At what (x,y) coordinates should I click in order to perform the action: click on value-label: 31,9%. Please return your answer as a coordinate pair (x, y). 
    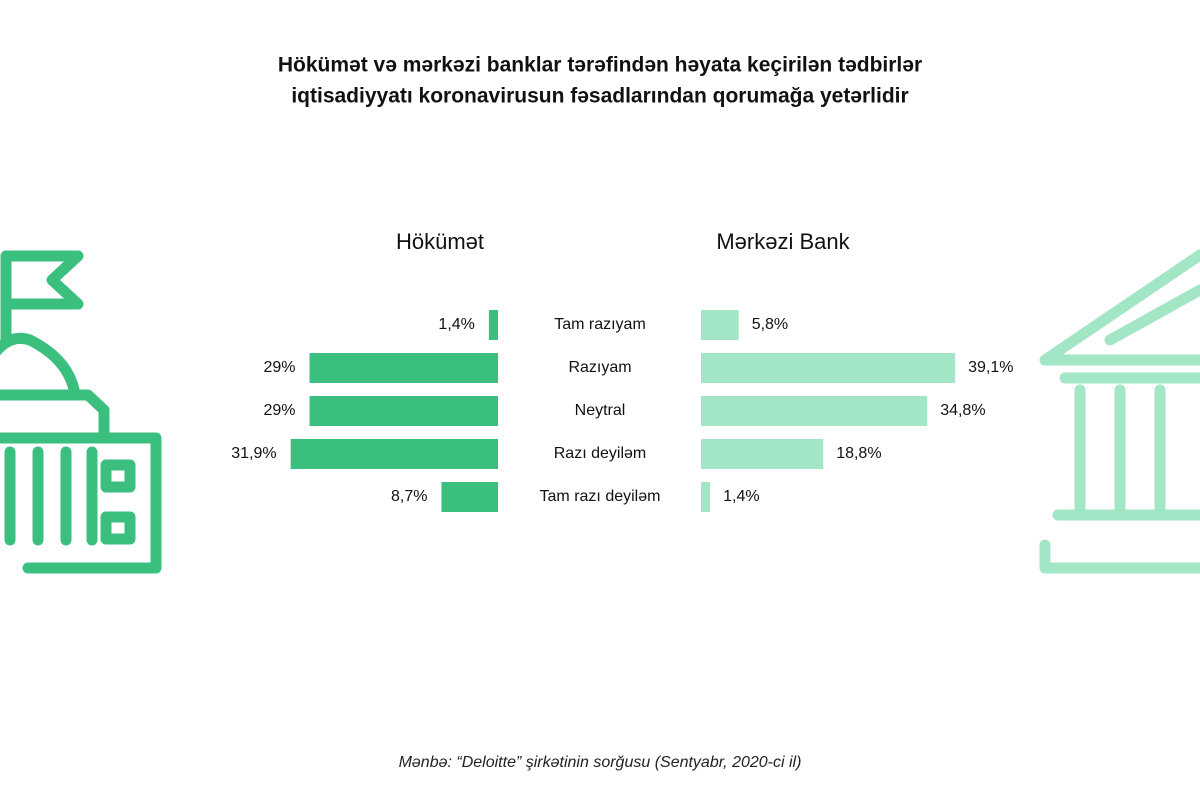
    Looking at the image, I should click on (253, 453).